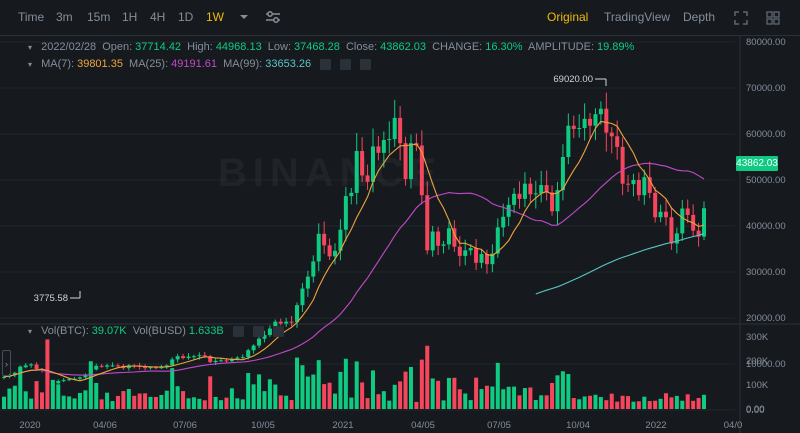 The width and height of the screenshot is (800, 433). I want to click on interval-1w: 1W, so click(215, 17).